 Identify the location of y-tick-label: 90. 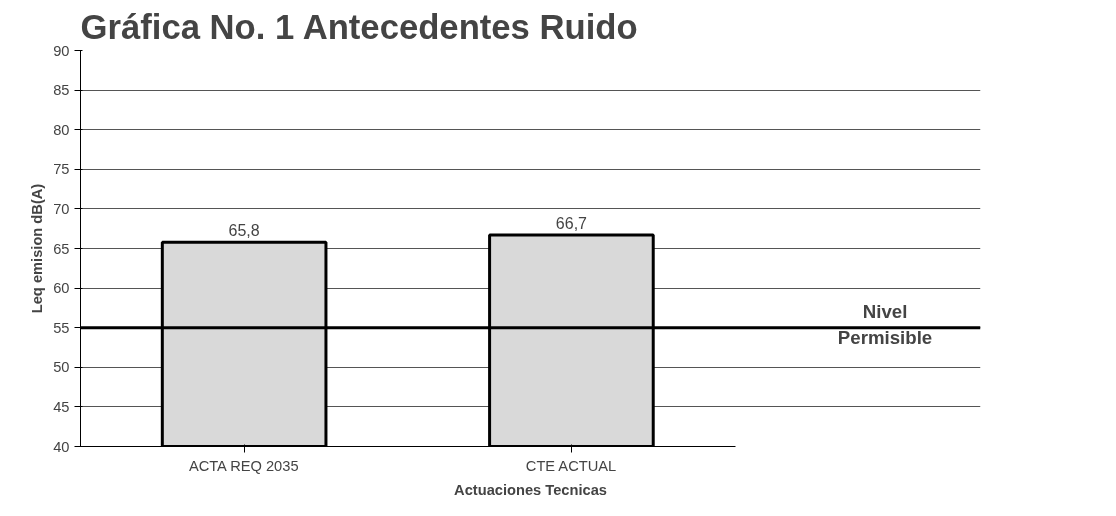
(61, 50).